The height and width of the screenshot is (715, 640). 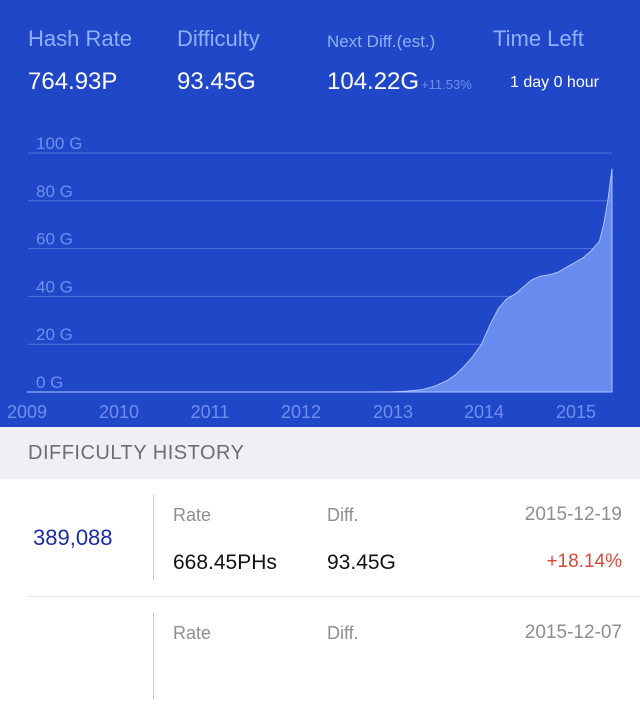 What do you see at coordinates (361, 562) in the screenshot?
I see `diff-value: 93.45G` at bounding box center [361, 562].